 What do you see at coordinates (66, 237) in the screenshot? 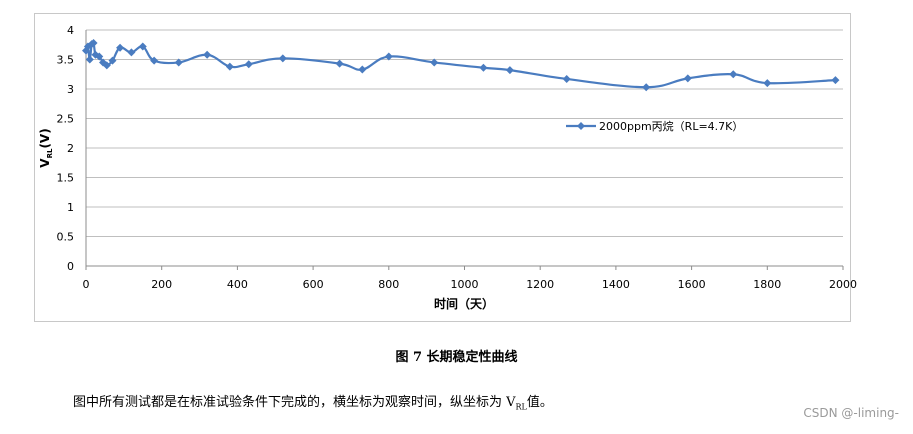
I see `y-tick-label: 0.5` at bounding box center [66, 237].